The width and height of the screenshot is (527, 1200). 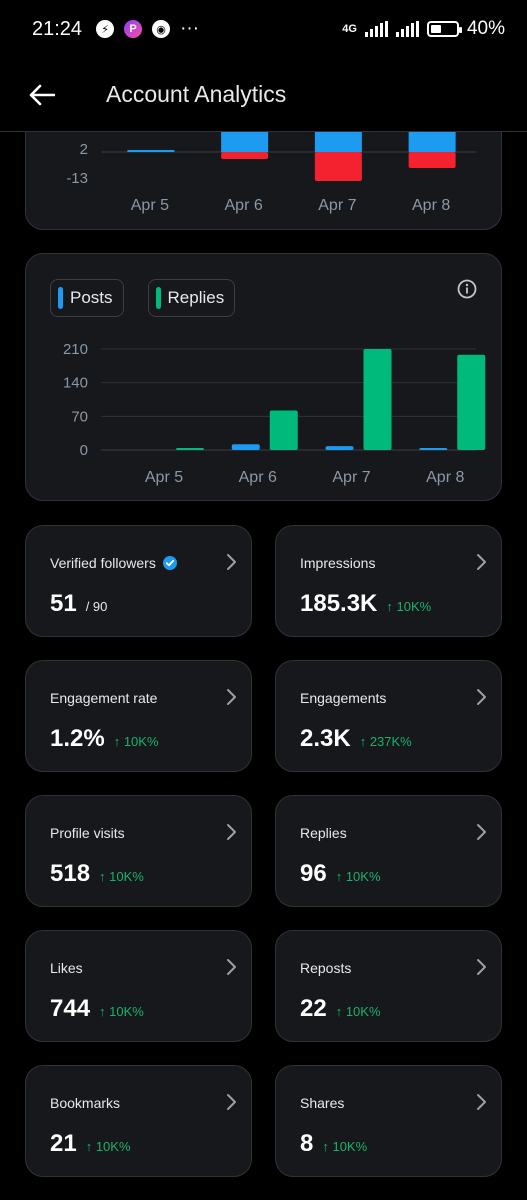 What do you see at coordinates (307, 1143) in the screenshot?
I see `stat-value: 8` at bounding box center [307, 1143].